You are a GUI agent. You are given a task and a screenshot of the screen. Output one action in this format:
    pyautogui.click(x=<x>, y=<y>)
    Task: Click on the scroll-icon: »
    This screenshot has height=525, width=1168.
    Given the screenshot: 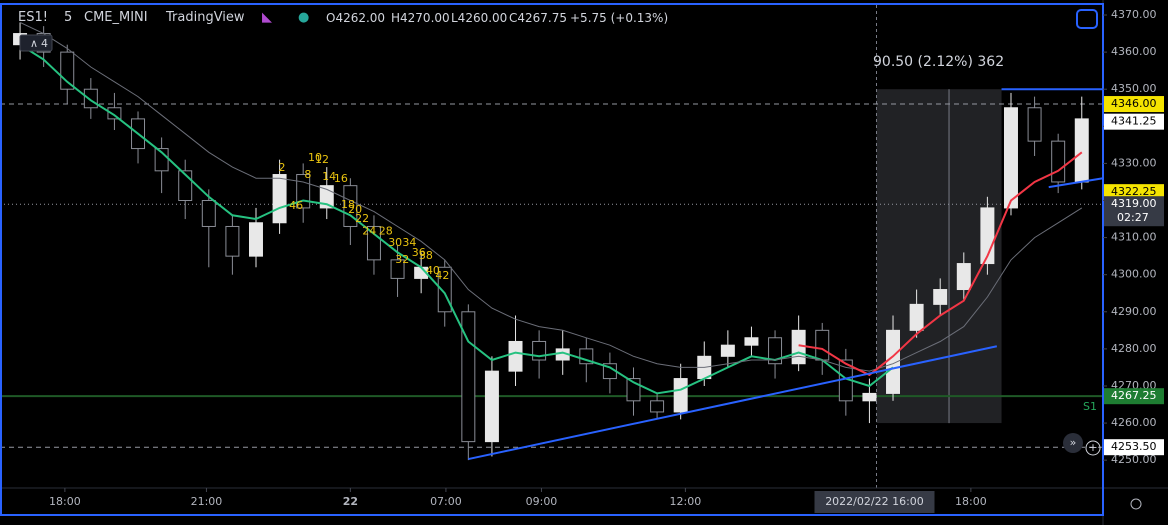 What is the action you would take?
    pyautogui.click(x=1073, y=442)
    